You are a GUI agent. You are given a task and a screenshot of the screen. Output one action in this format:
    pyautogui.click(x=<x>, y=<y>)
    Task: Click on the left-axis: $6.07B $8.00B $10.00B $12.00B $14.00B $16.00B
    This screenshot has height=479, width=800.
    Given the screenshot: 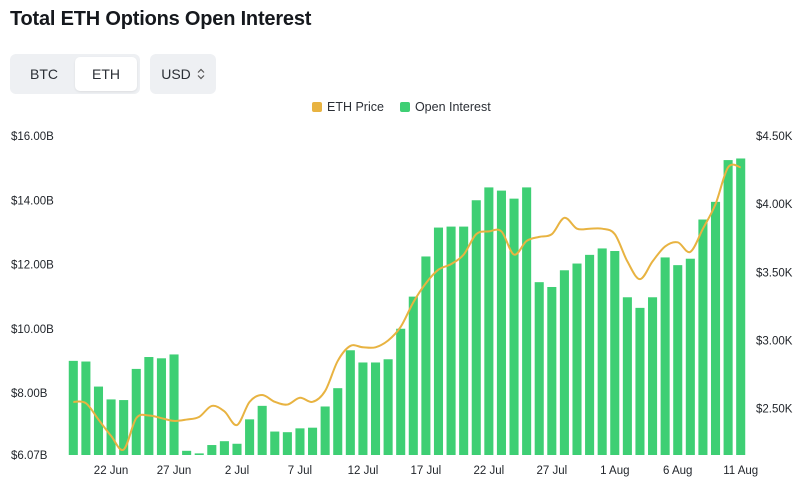 What is the action you would take?
    pyautogui.click(x=32, y=296)
    